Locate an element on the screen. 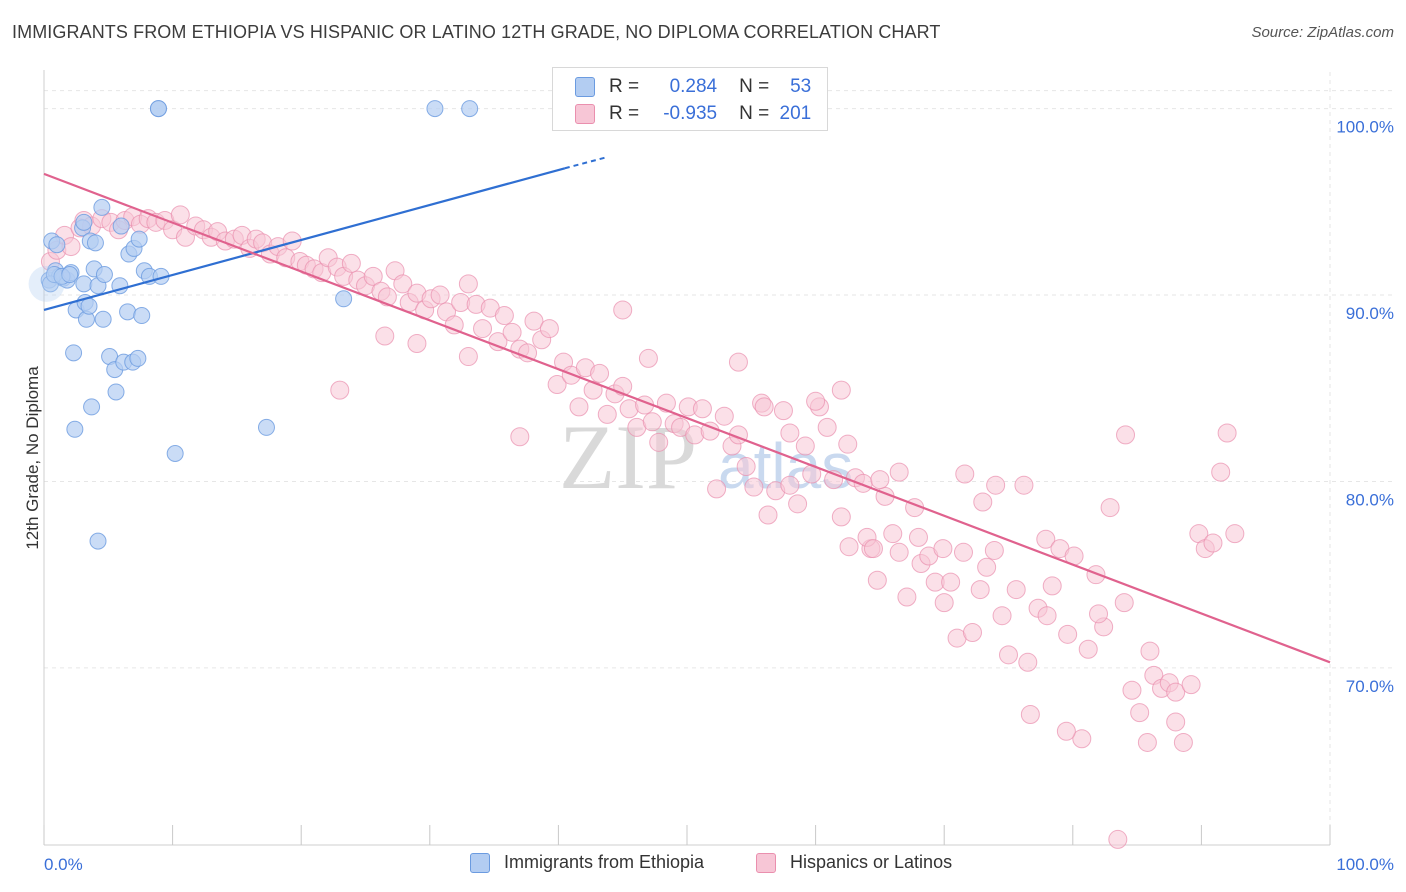 The width and height of the screenshot is (1406, 892). data-cluster-ethiopia is located at coordinates (46, 283).